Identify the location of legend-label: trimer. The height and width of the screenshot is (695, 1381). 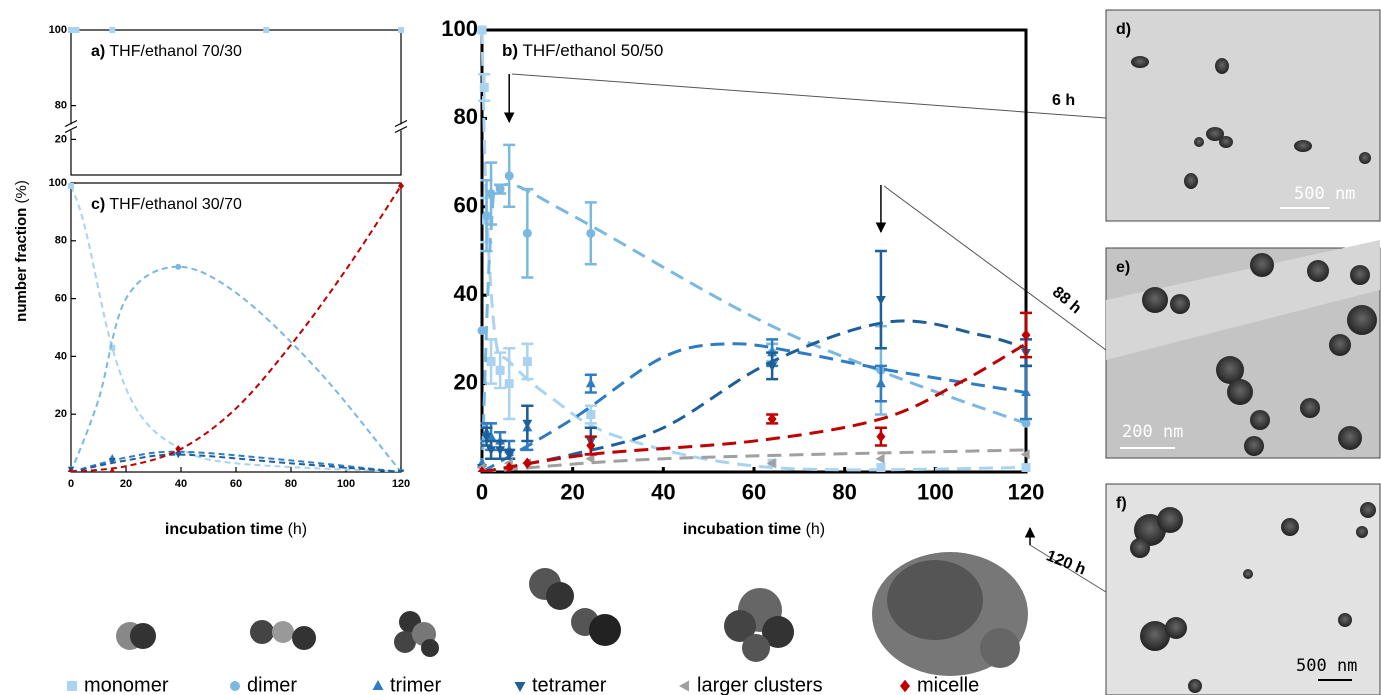
(415, 684).